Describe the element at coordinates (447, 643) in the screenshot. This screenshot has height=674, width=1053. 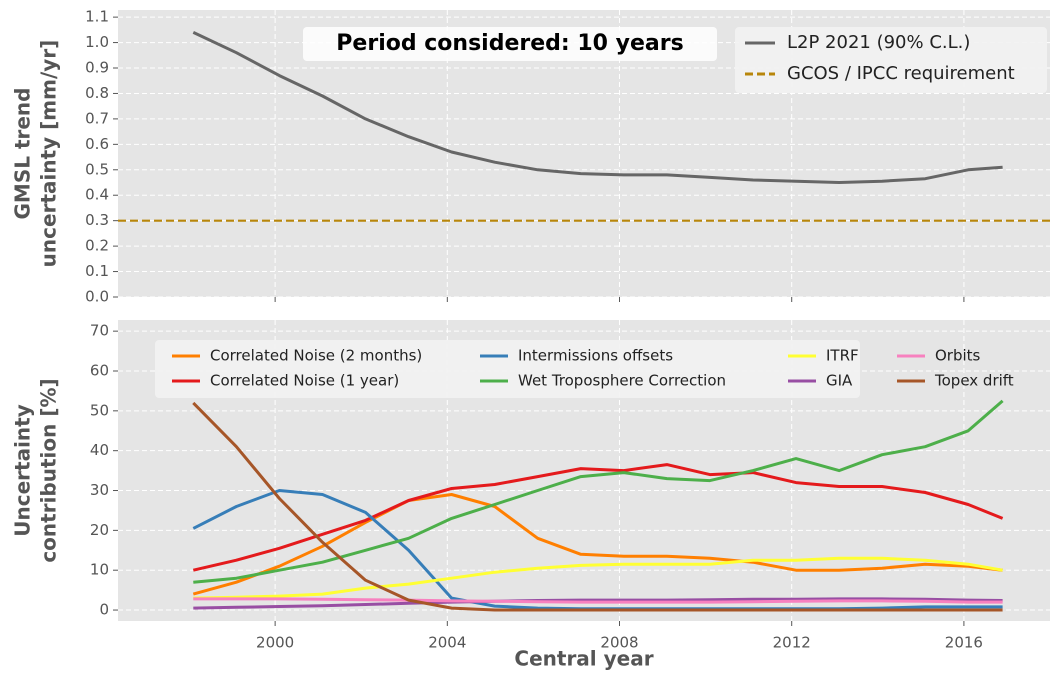
I see `x-tick-label: 2004` at that location.